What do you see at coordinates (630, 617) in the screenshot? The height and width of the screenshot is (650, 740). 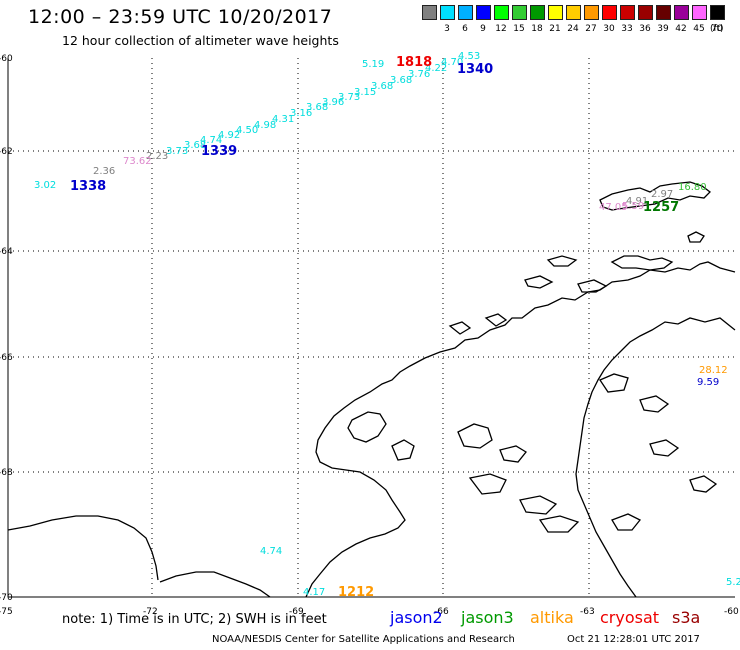 I see `satellite-legend-cryosat: cryosat` at bounding box center [630, 617].